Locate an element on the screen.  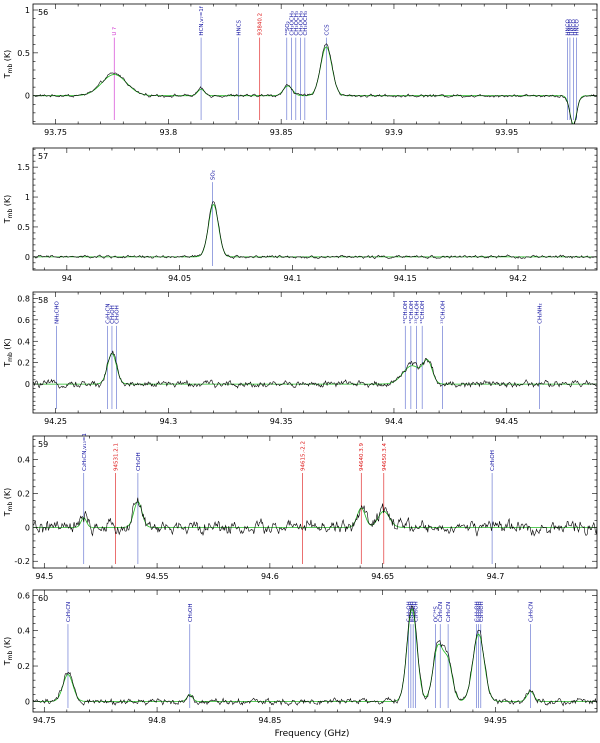
y-tick-label-58-0: 0 is located at coordinates (27, 384).